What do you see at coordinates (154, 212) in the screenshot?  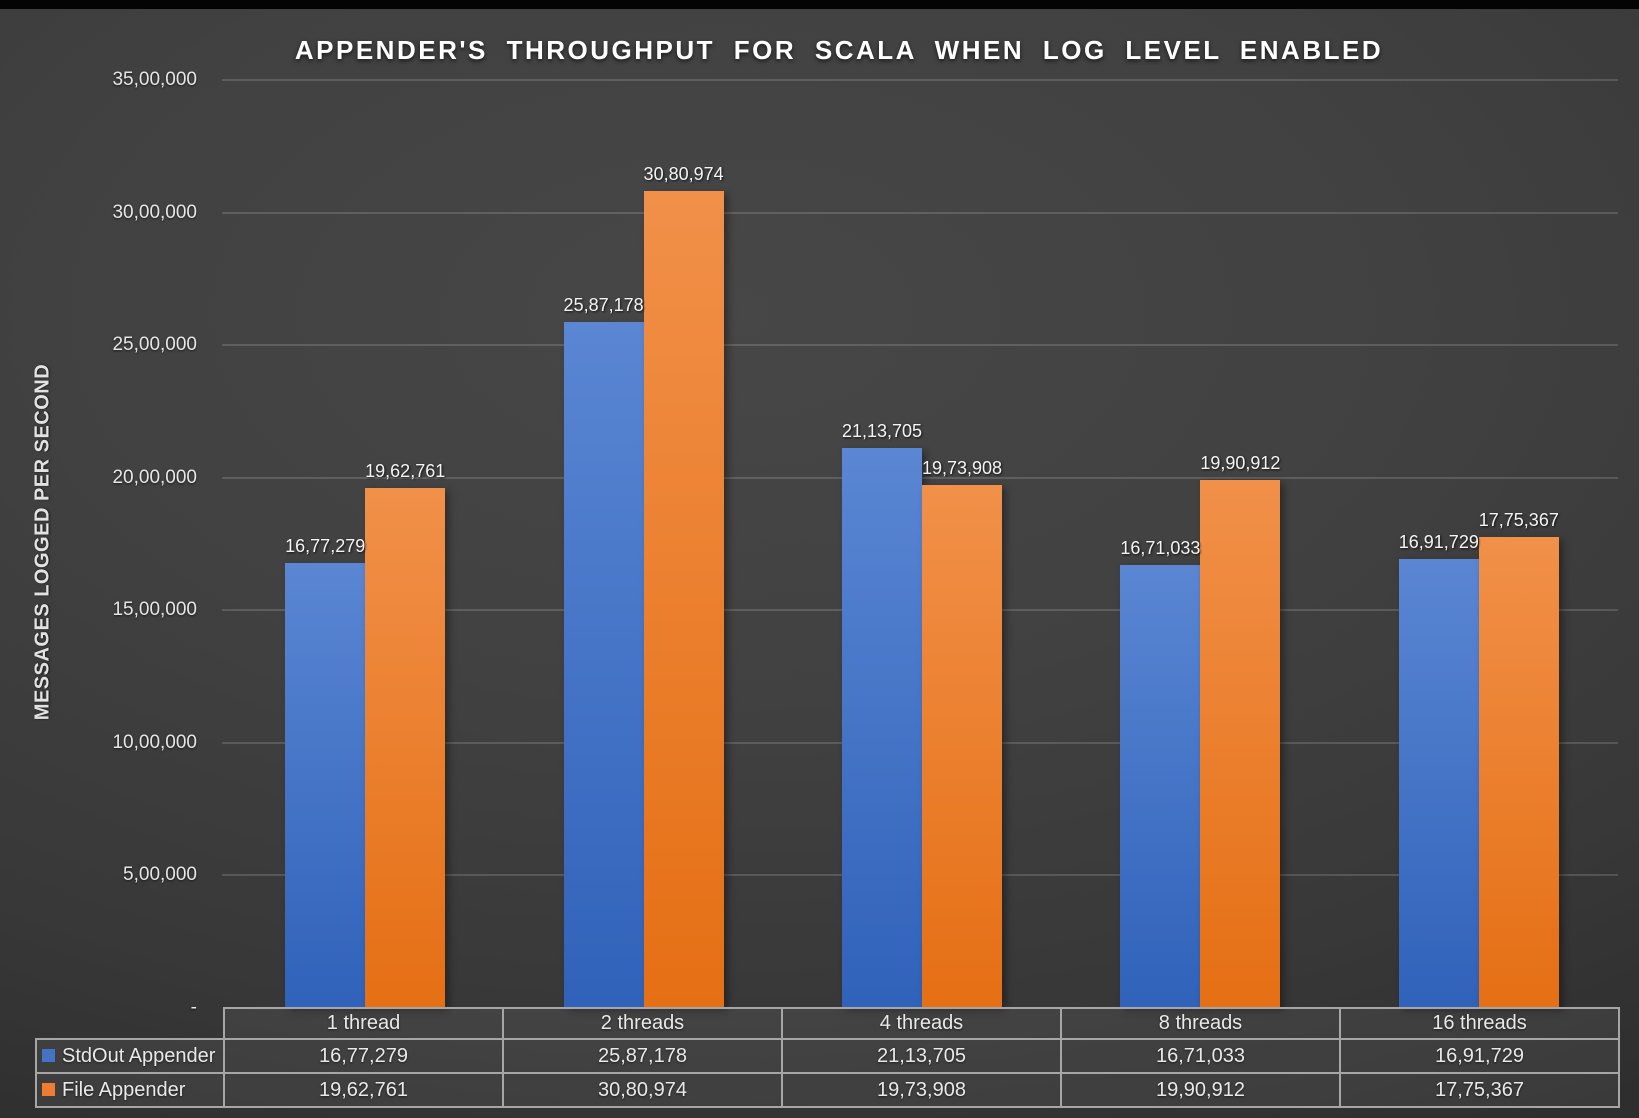 I see `y-axis-tick-label: 30,00,000` at bounding box center [154, 212].